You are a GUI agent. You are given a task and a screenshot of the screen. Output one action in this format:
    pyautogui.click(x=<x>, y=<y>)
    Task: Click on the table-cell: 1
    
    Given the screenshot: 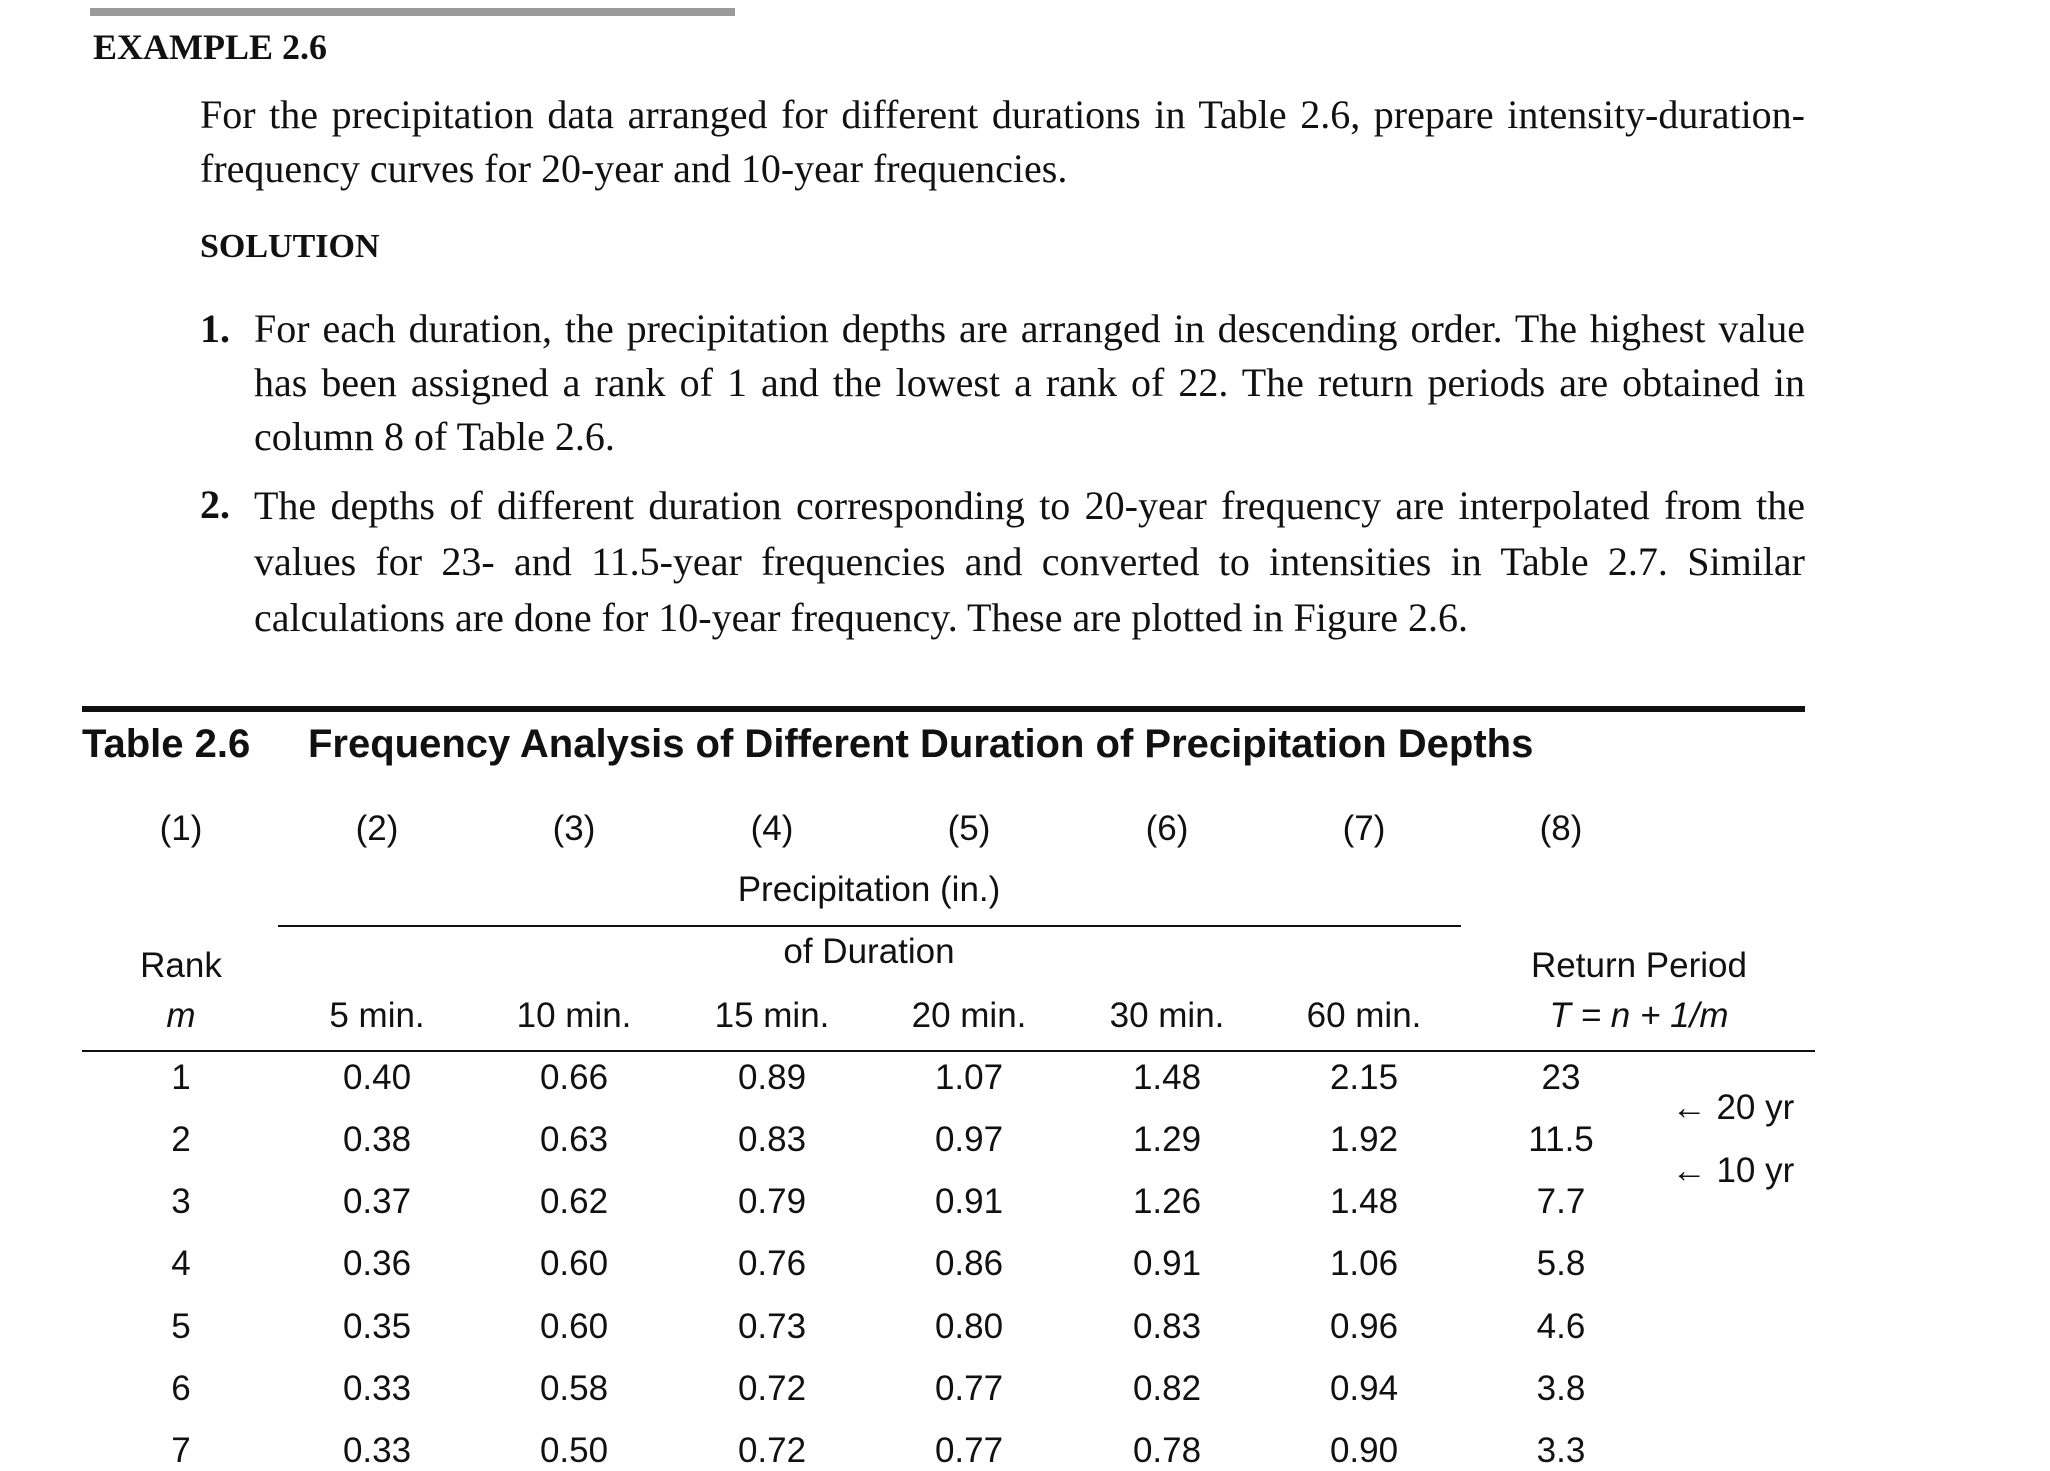 What is the action you would take?
    pyautogui.click(x=181, y=1077)
    